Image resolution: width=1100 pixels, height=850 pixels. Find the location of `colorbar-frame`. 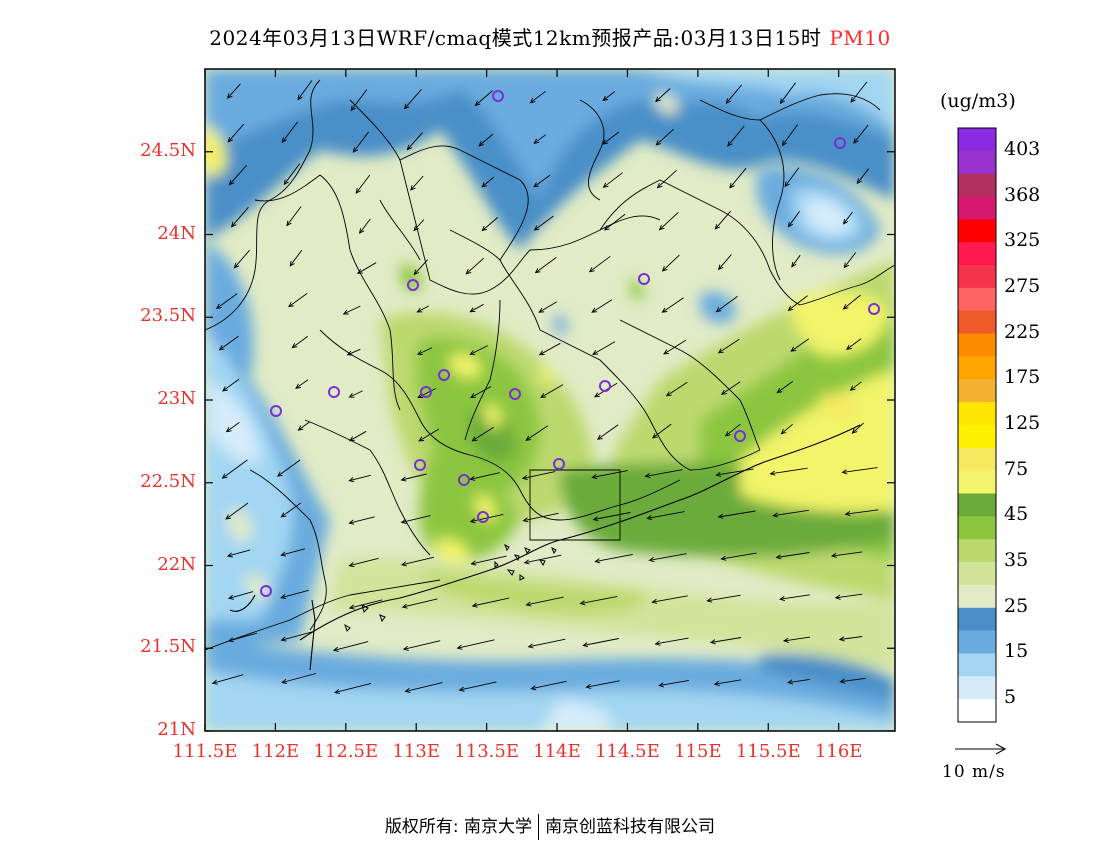

colorbar-frame is located at coordinates (977, 425).